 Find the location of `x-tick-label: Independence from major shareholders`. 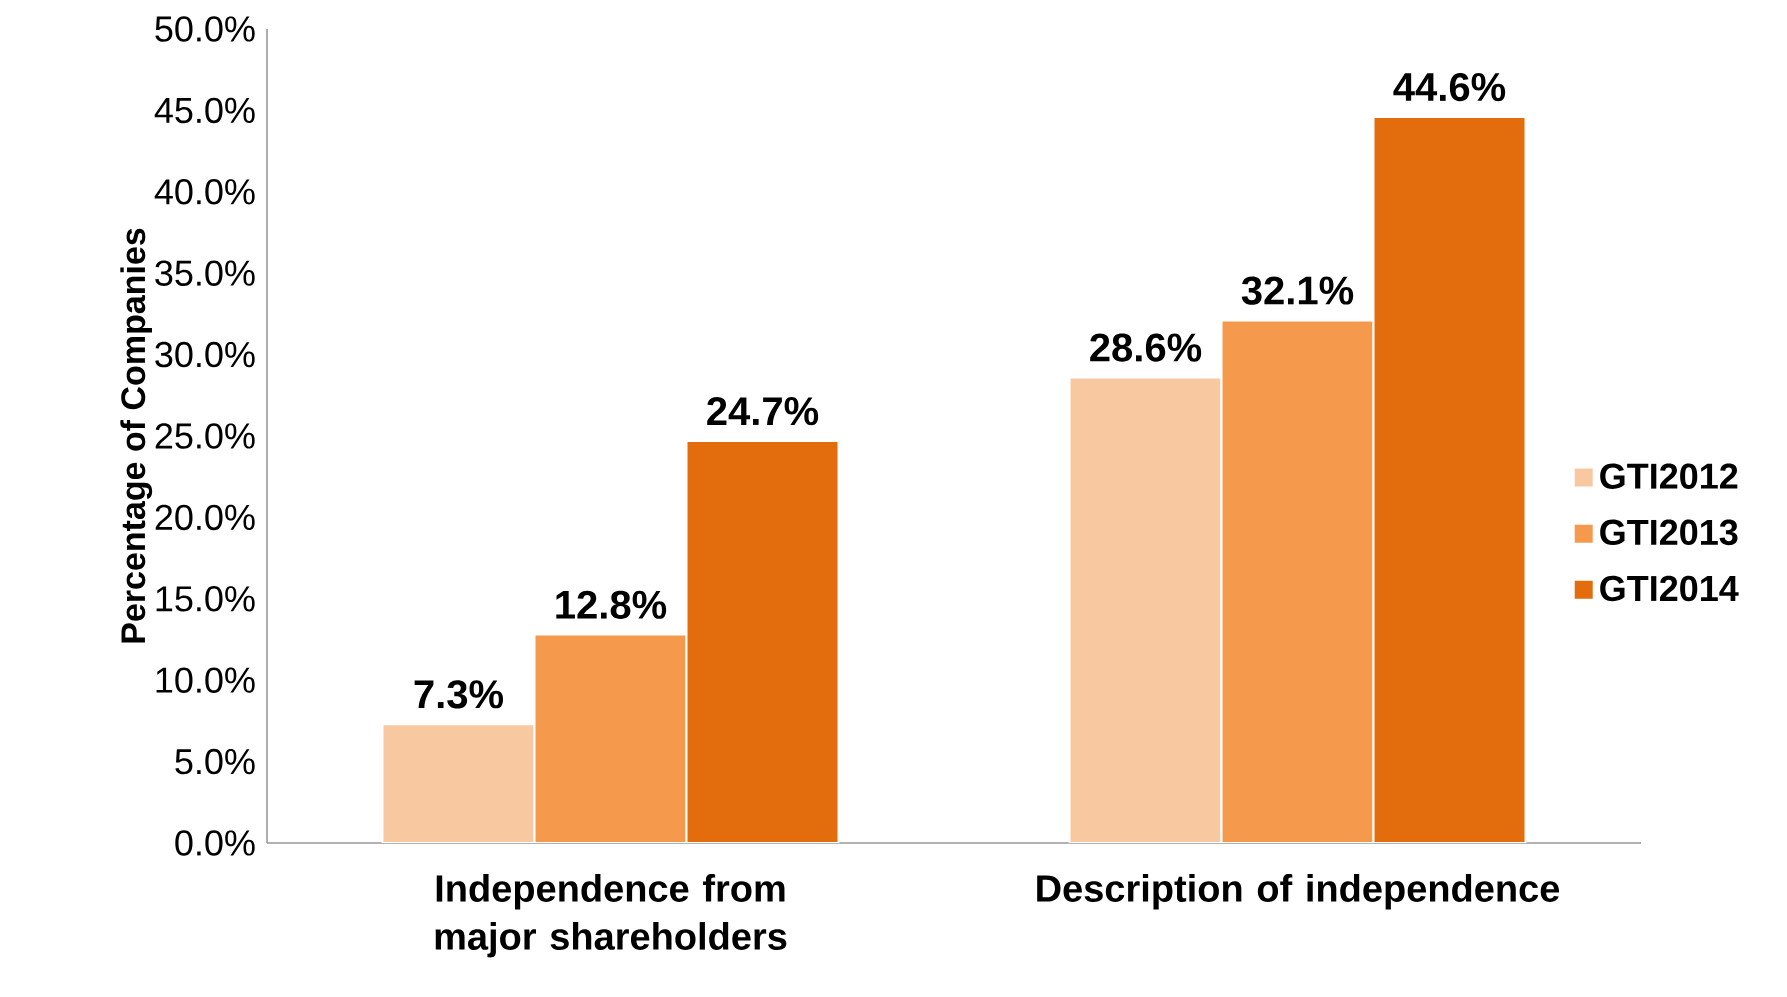

x-tick-label: Independence from major shareholders is located at coordinates (611, 916).